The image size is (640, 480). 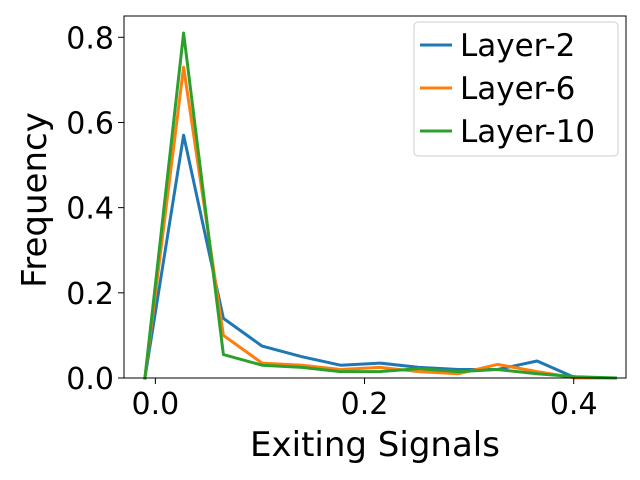 I want to click on y-axis: 0.0 0.2 0.4 0.6 0.8, so click(x=95, y=209).